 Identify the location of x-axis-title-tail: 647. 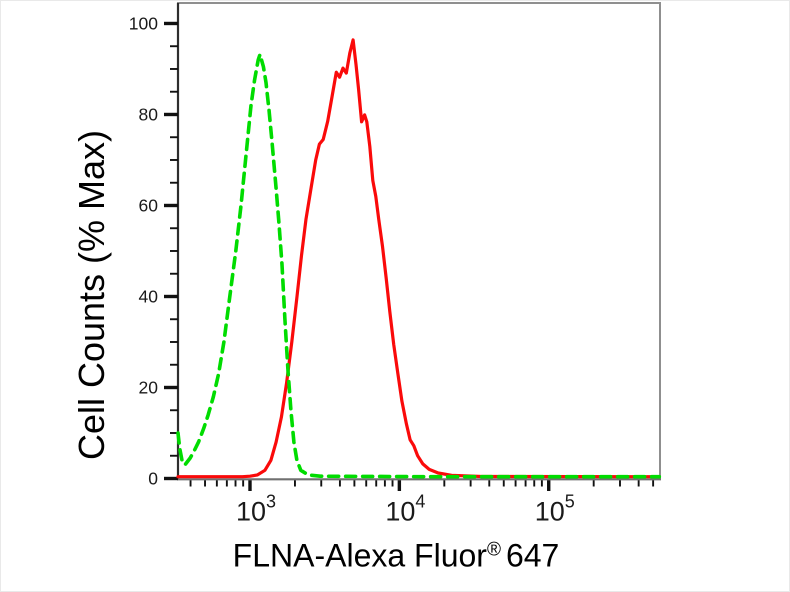
(532, 555).